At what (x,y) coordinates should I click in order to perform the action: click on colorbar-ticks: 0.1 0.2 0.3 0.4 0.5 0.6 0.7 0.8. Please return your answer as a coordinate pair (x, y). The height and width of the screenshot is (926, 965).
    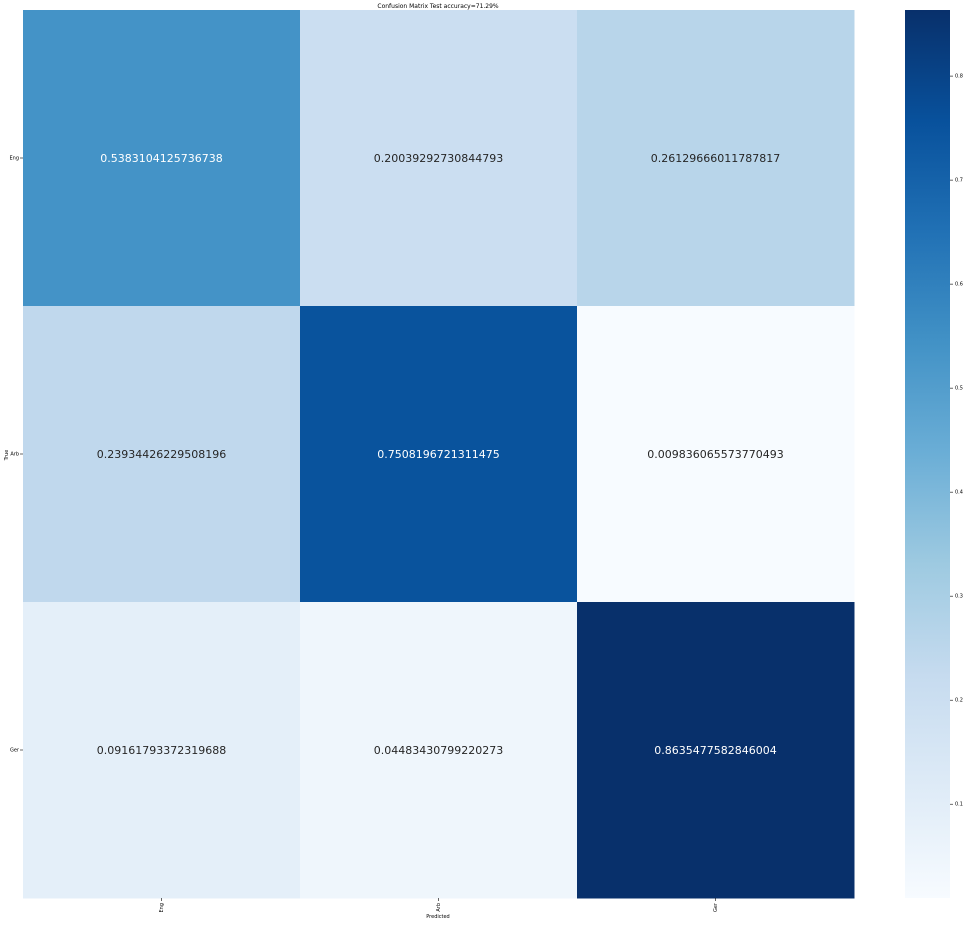
    Looking at the image, I should click on (956, 441).